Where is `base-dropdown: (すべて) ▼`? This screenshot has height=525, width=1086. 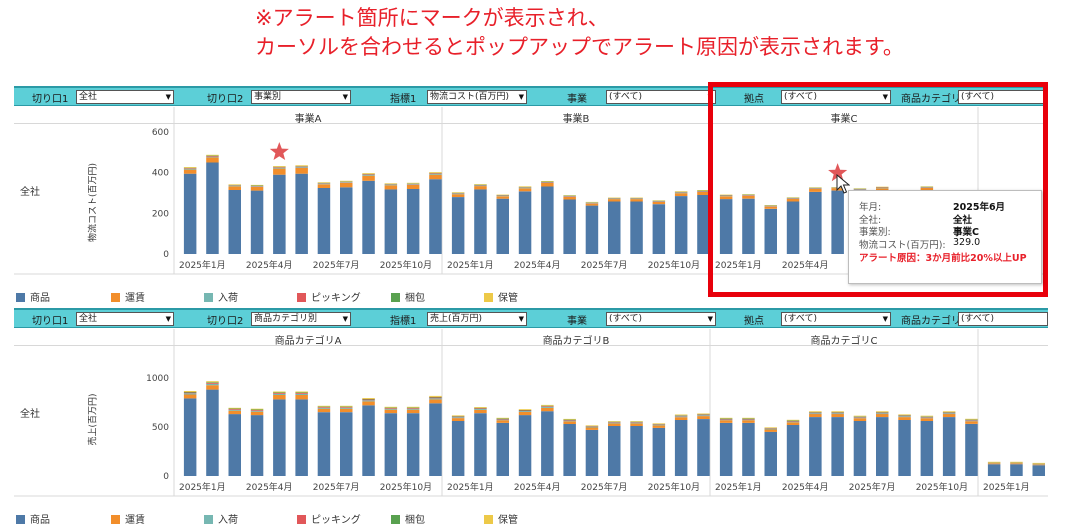 base-dropdown: (すべて) ▼ is located at coordinates (836, 97).